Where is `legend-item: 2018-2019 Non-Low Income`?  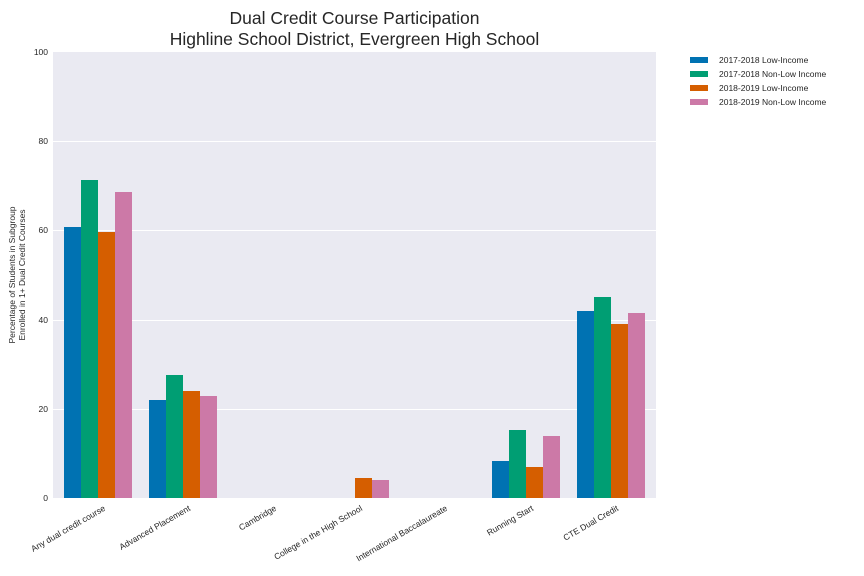
legend-item: 2018-2019 Non-Low Income is located at coordinates (758, 102).